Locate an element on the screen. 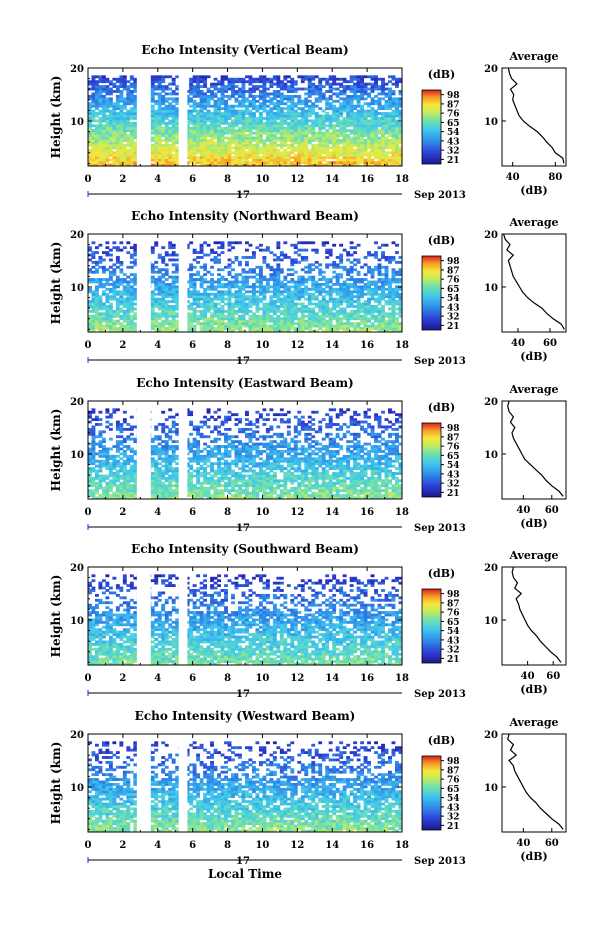 Image resolution: width=616 pixels, height=929 pixels. x-tick-label: 10 is located at coordinates (262, 345).